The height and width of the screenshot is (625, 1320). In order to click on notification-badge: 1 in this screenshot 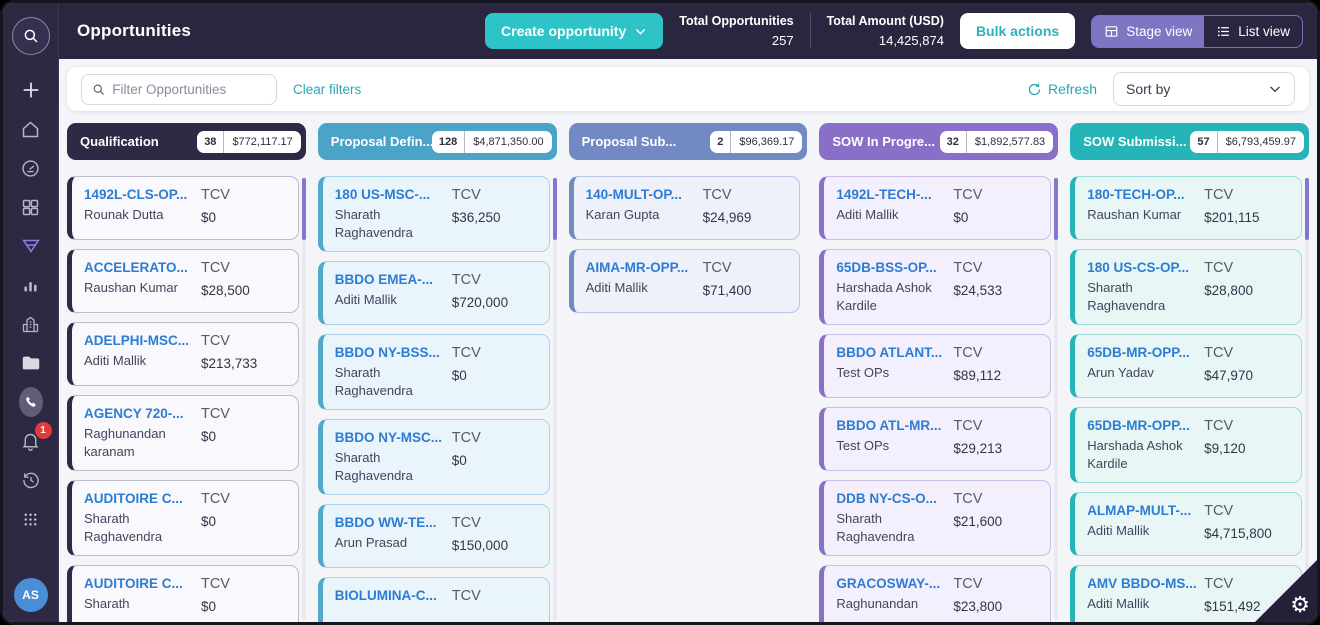, I will do `click(43, 430)`.